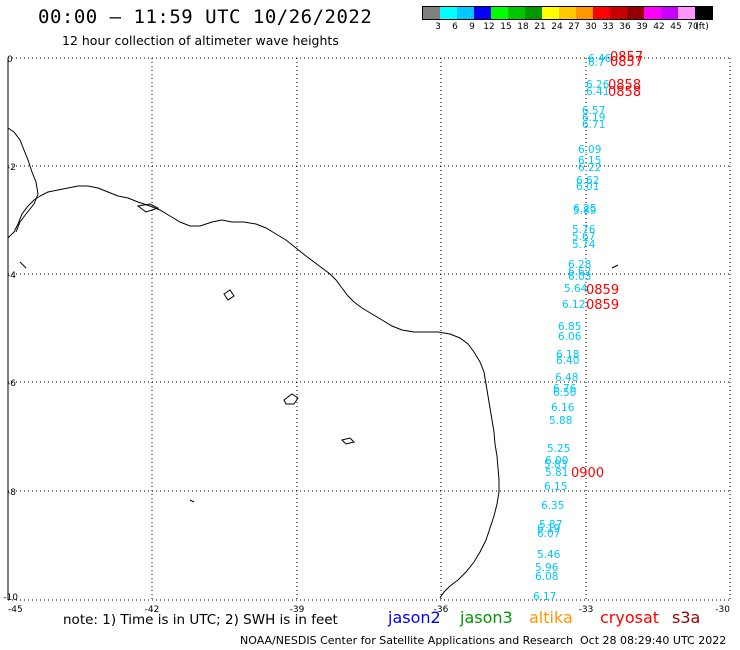  Describe the element at coordinates (567, 361) in the screenshot. I see `wave-height-value: 6.40` at that location.